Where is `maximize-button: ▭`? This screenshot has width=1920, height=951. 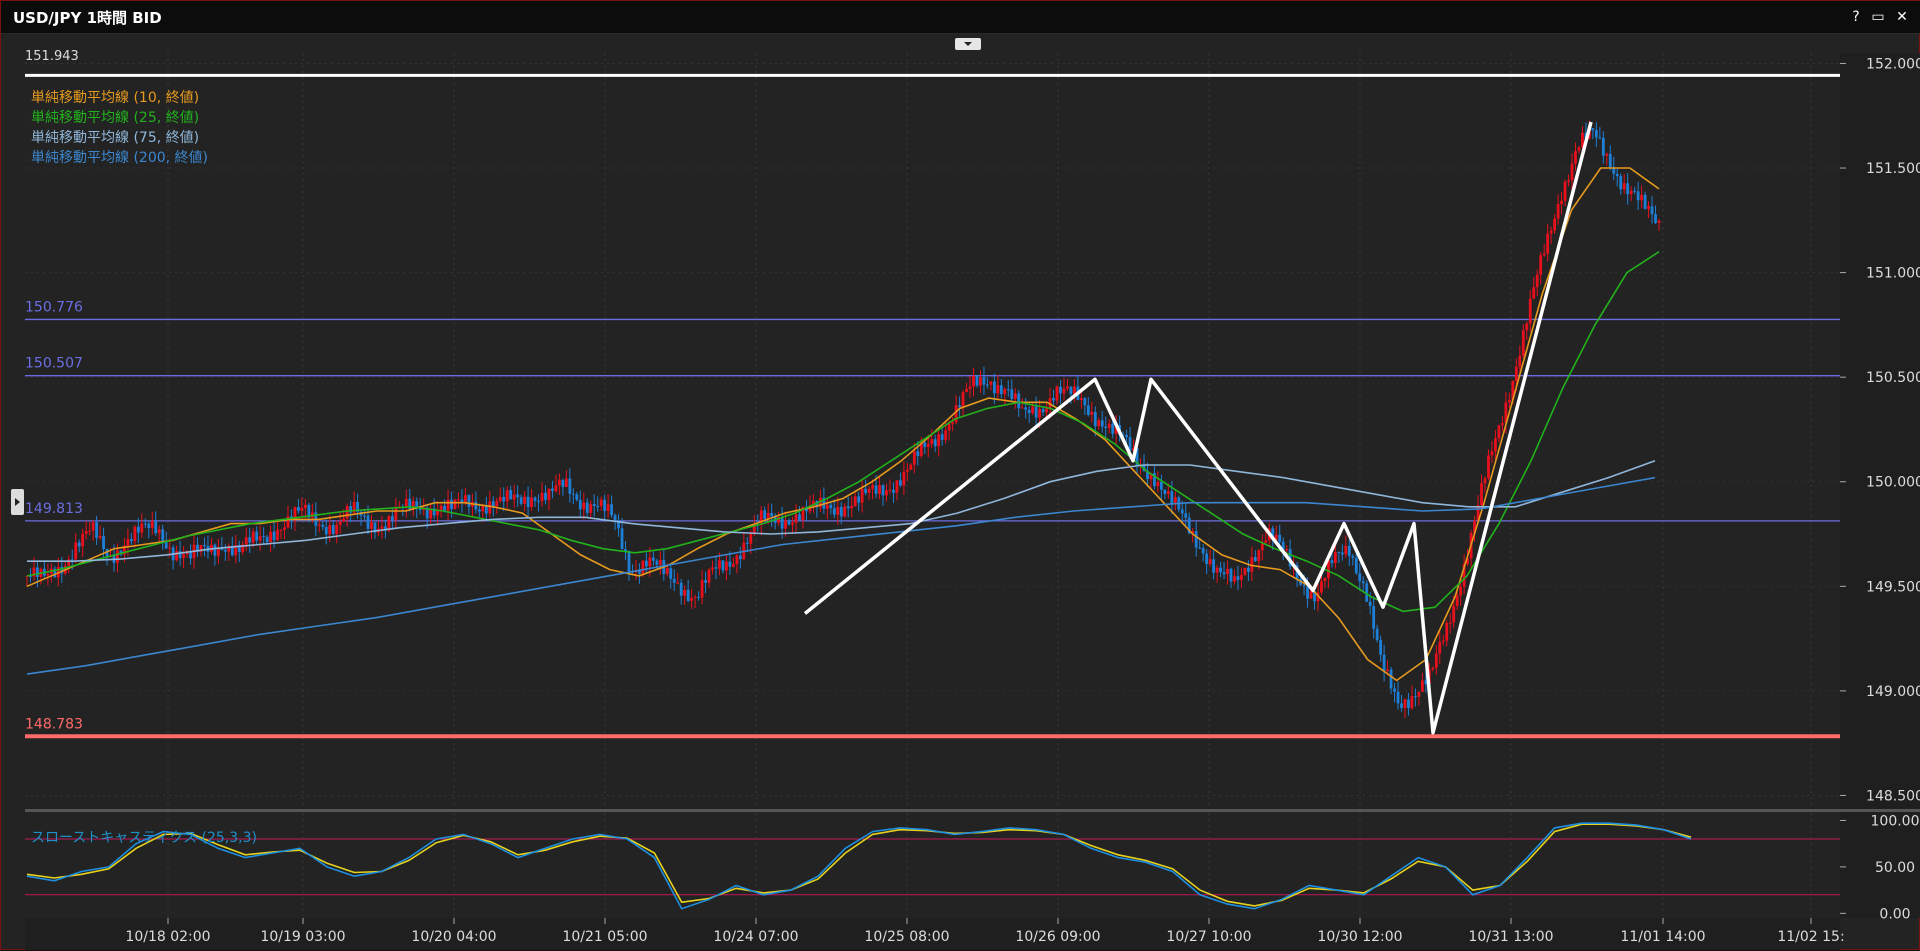
maximize-button: ▭ is located at coordinates (1878, 17).